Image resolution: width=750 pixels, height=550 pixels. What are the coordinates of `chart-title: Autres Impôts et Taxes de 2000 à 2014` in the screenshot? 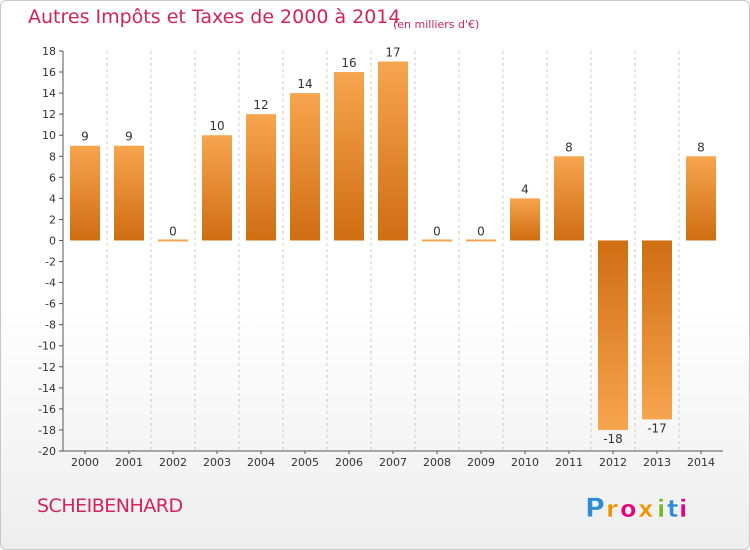 It's located at (214, 17).